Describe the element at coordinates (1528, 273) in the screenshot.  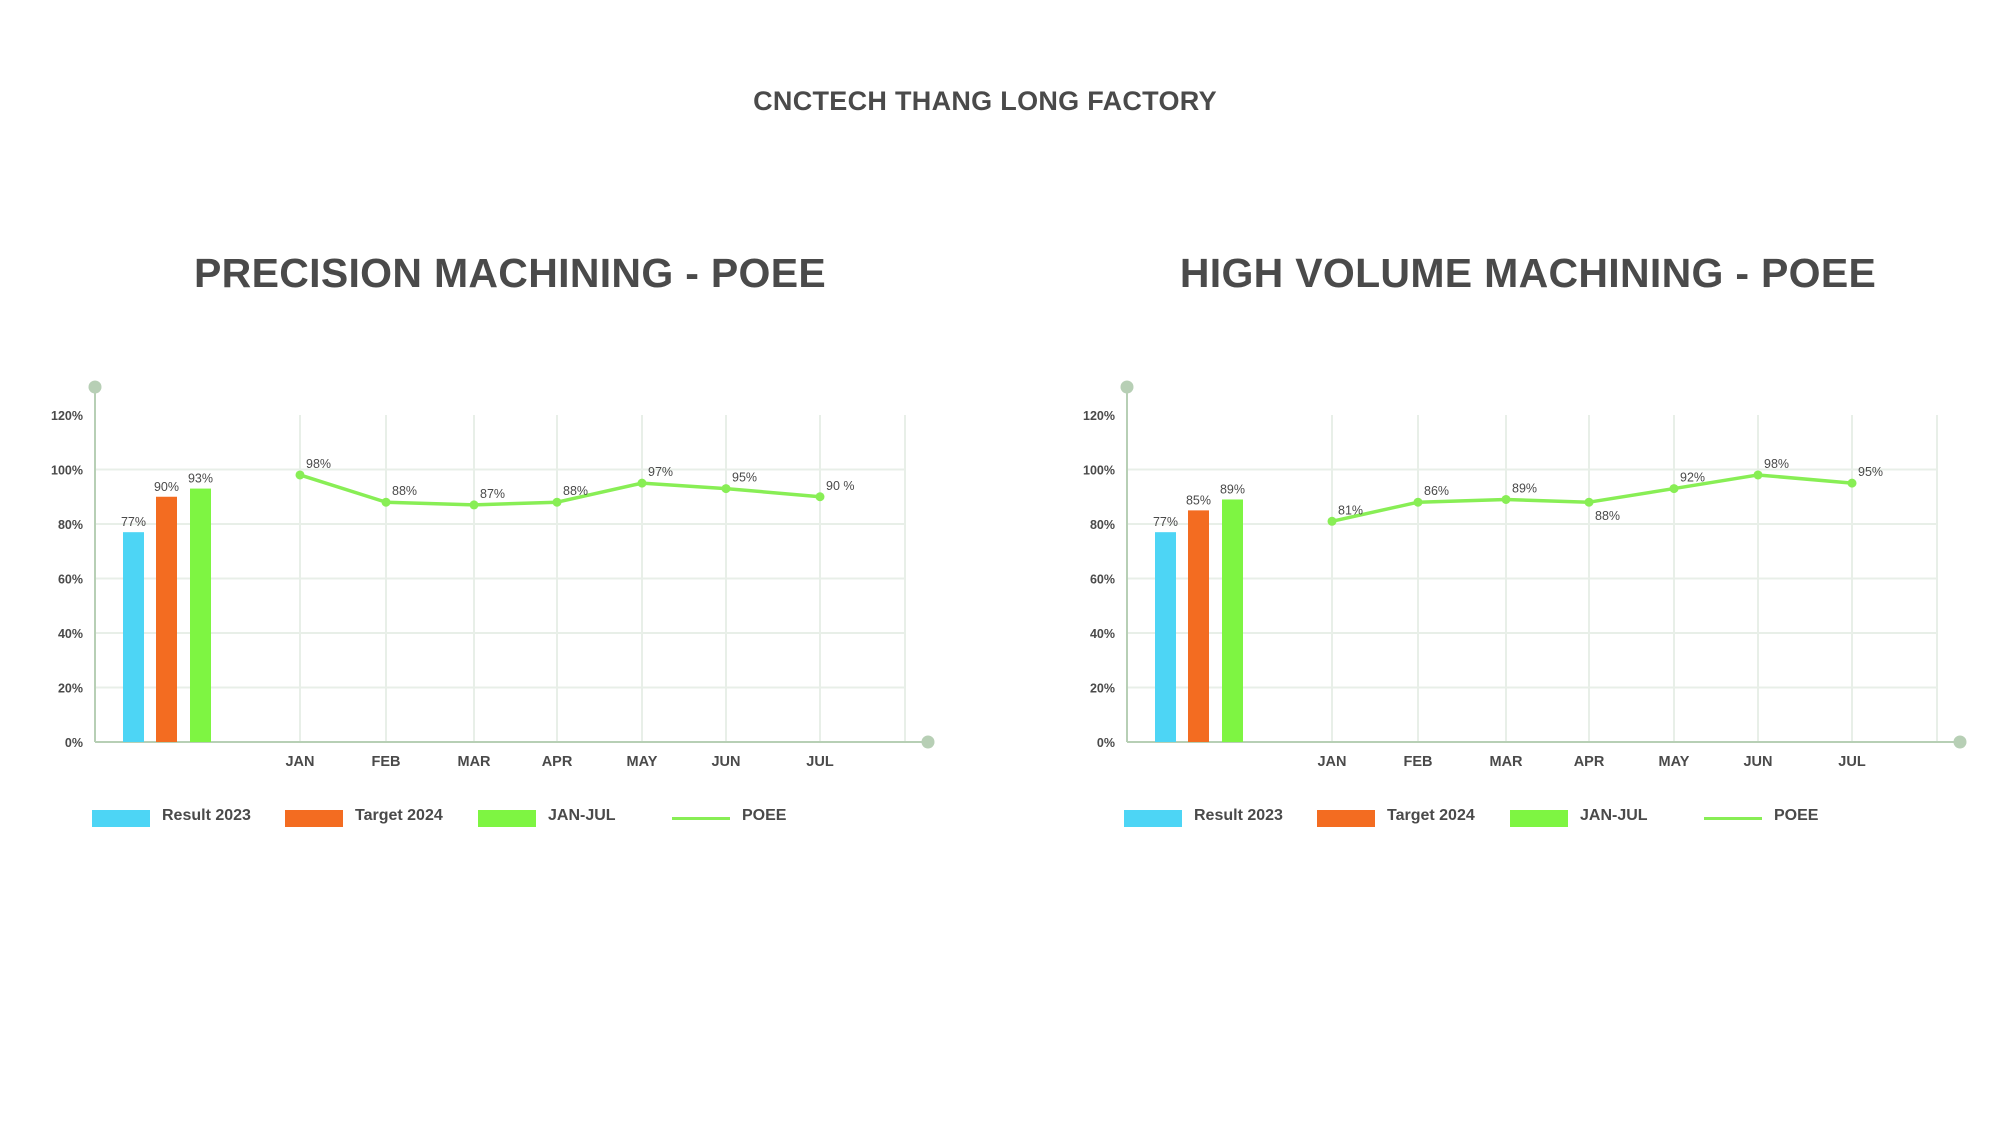
I see `chart-title-high-volume: HIGH VOLUME MACHINING - POEE` at that location.